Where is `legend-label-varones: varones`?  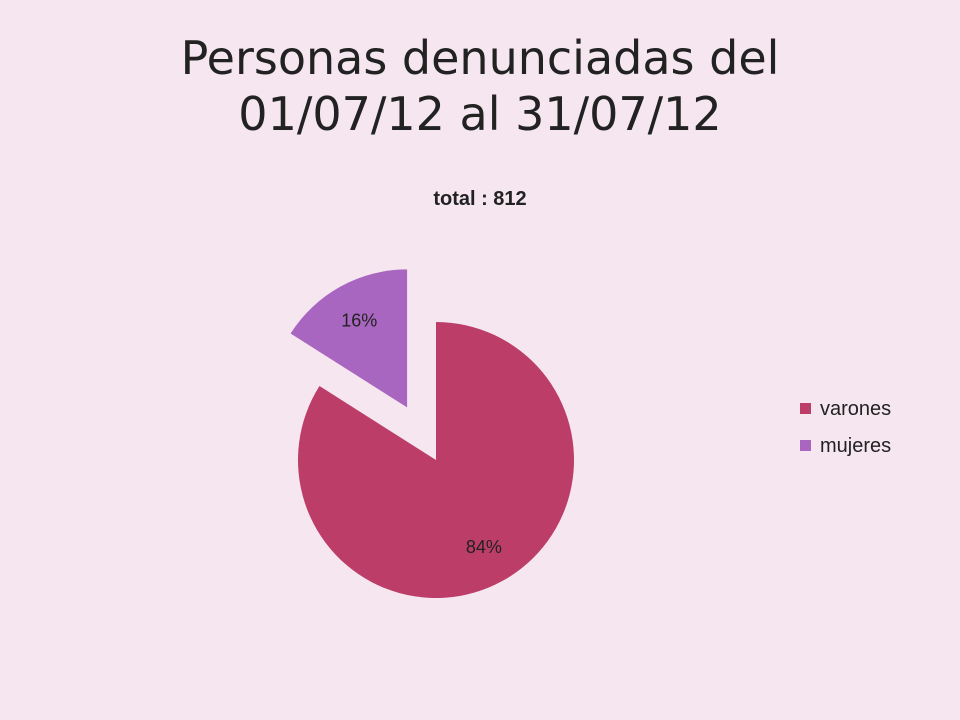 legend-label-varones: varones is located at coordinates (855, 409).